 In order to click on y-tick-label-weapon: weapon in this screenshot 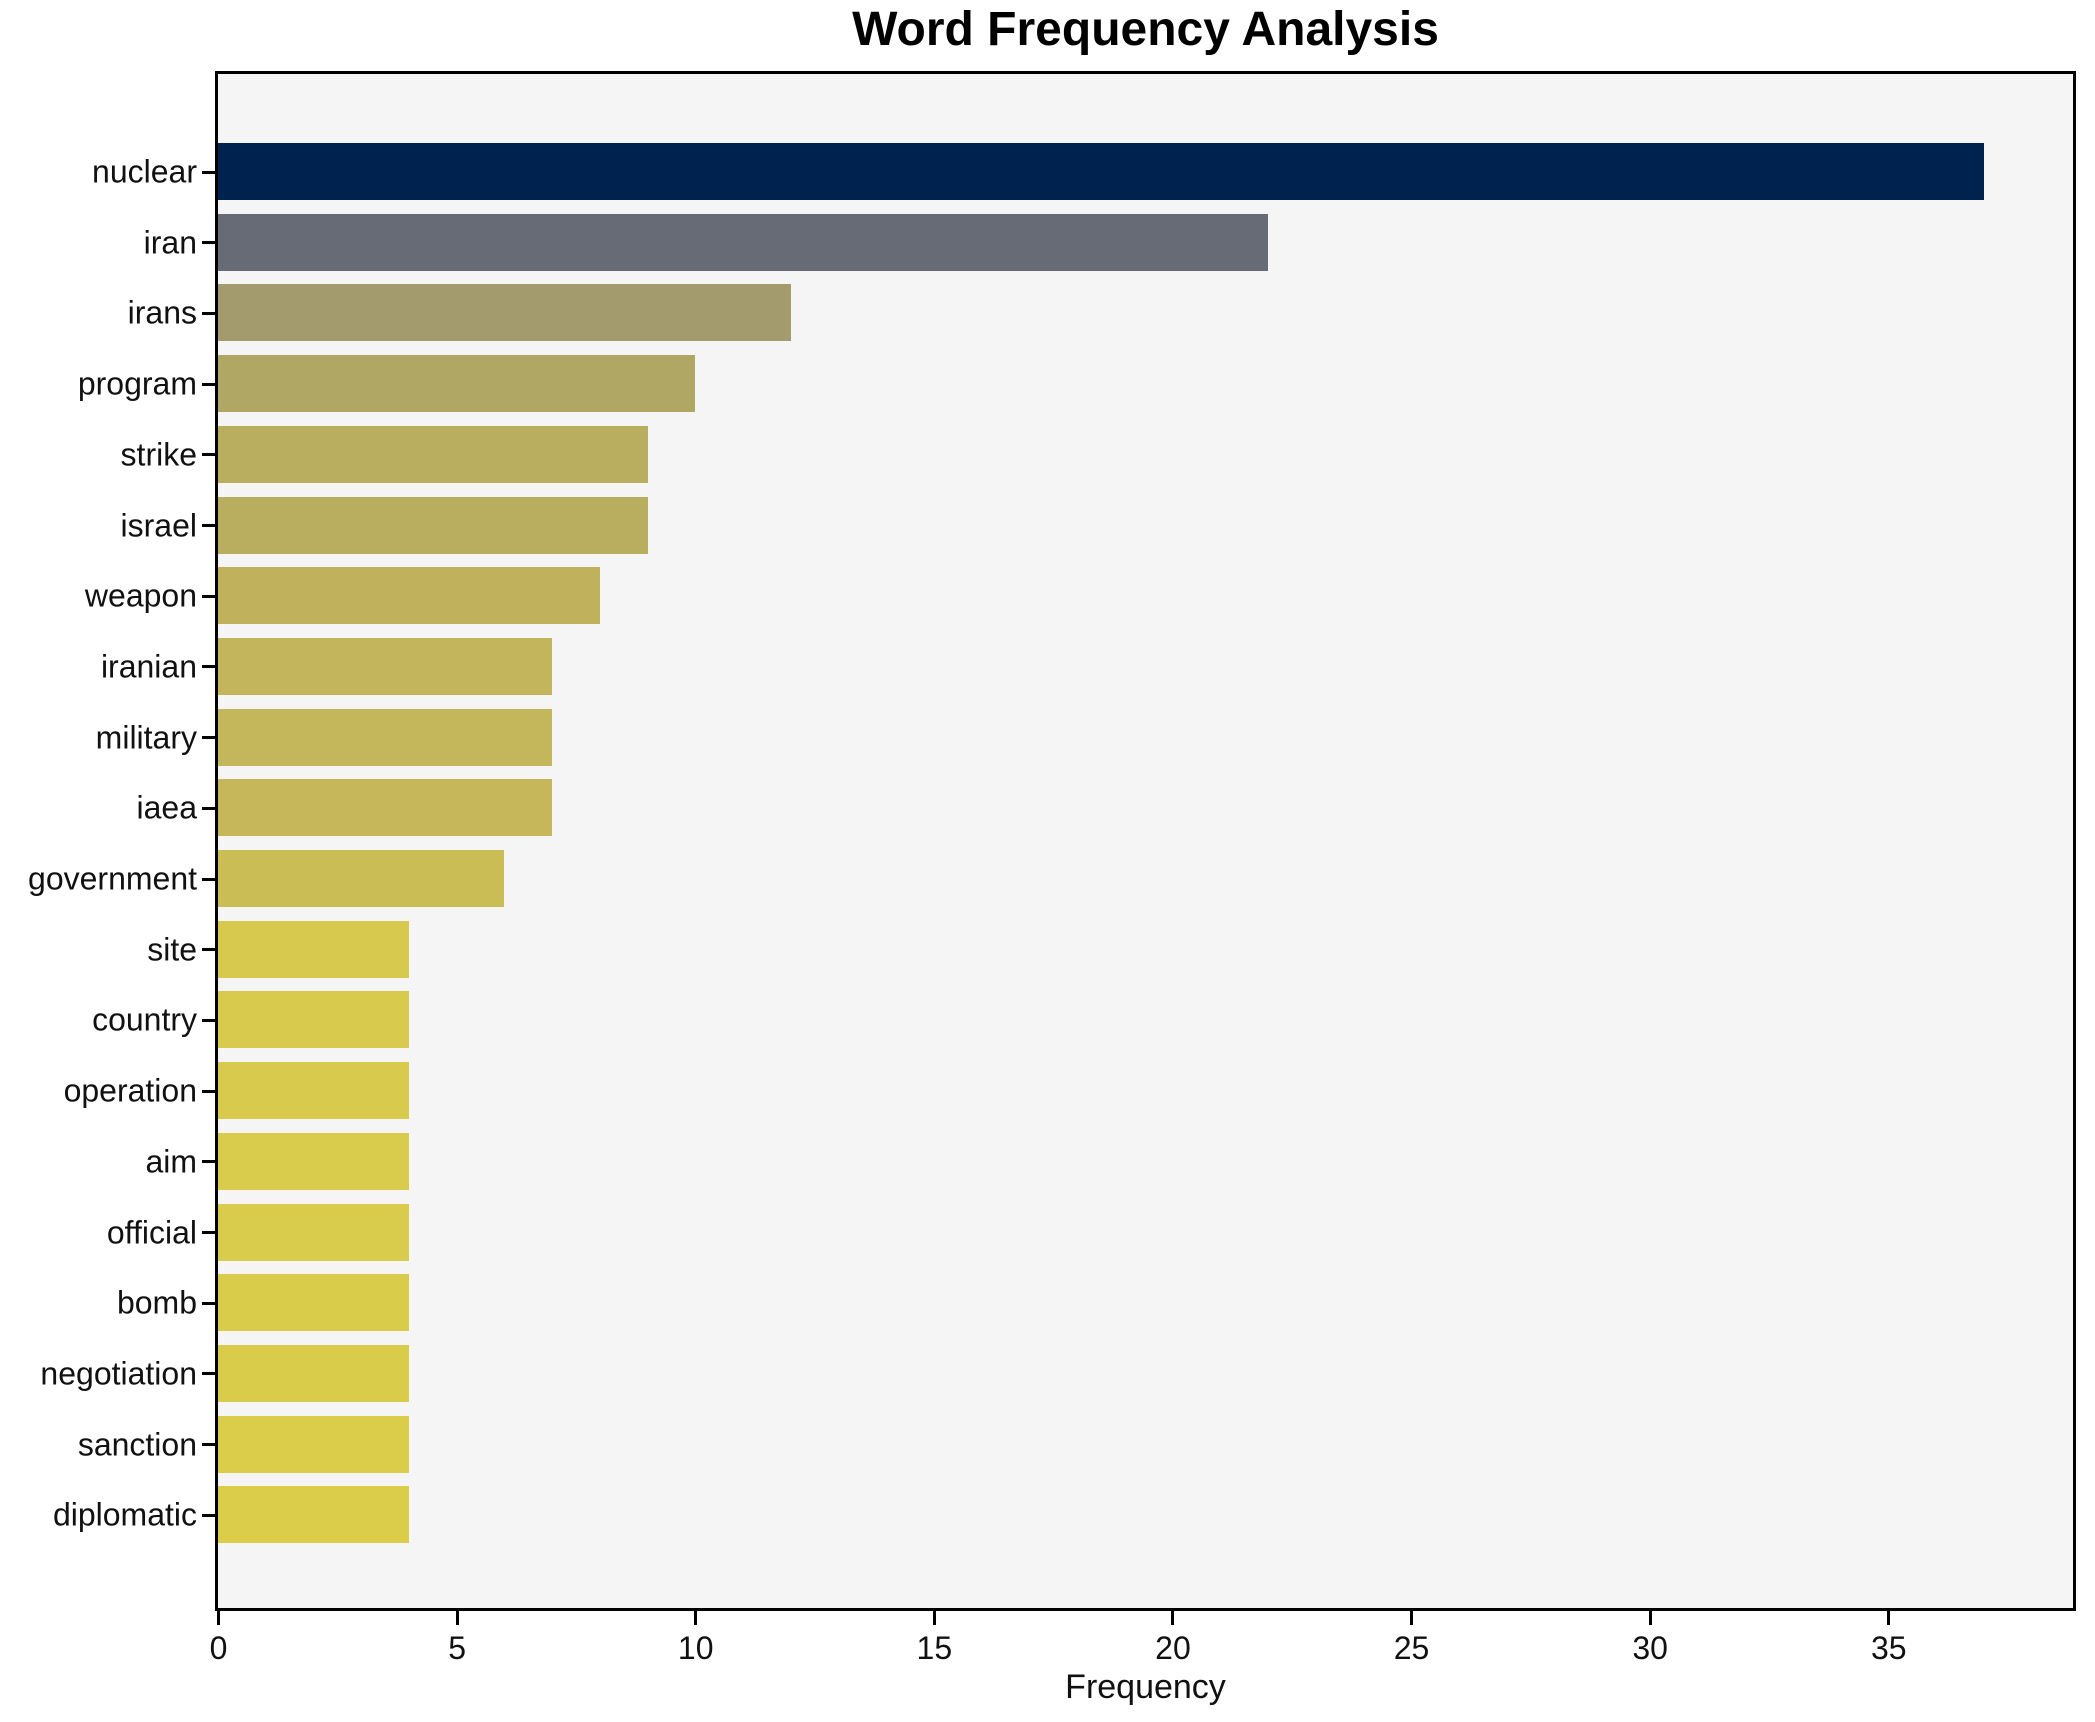, I will do `click(140, 595)`.